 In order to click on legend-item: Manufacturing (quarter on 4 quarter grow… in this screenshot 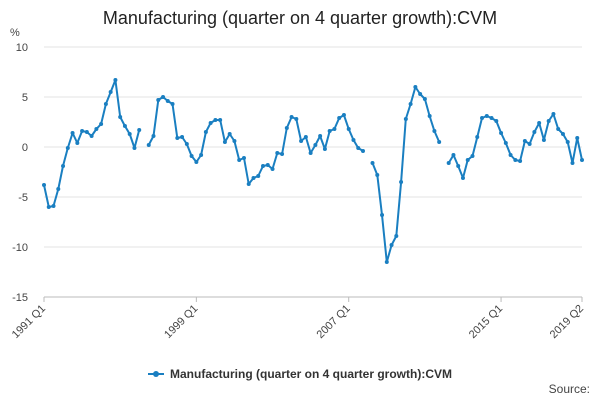, I will do `click(300, 374)`.